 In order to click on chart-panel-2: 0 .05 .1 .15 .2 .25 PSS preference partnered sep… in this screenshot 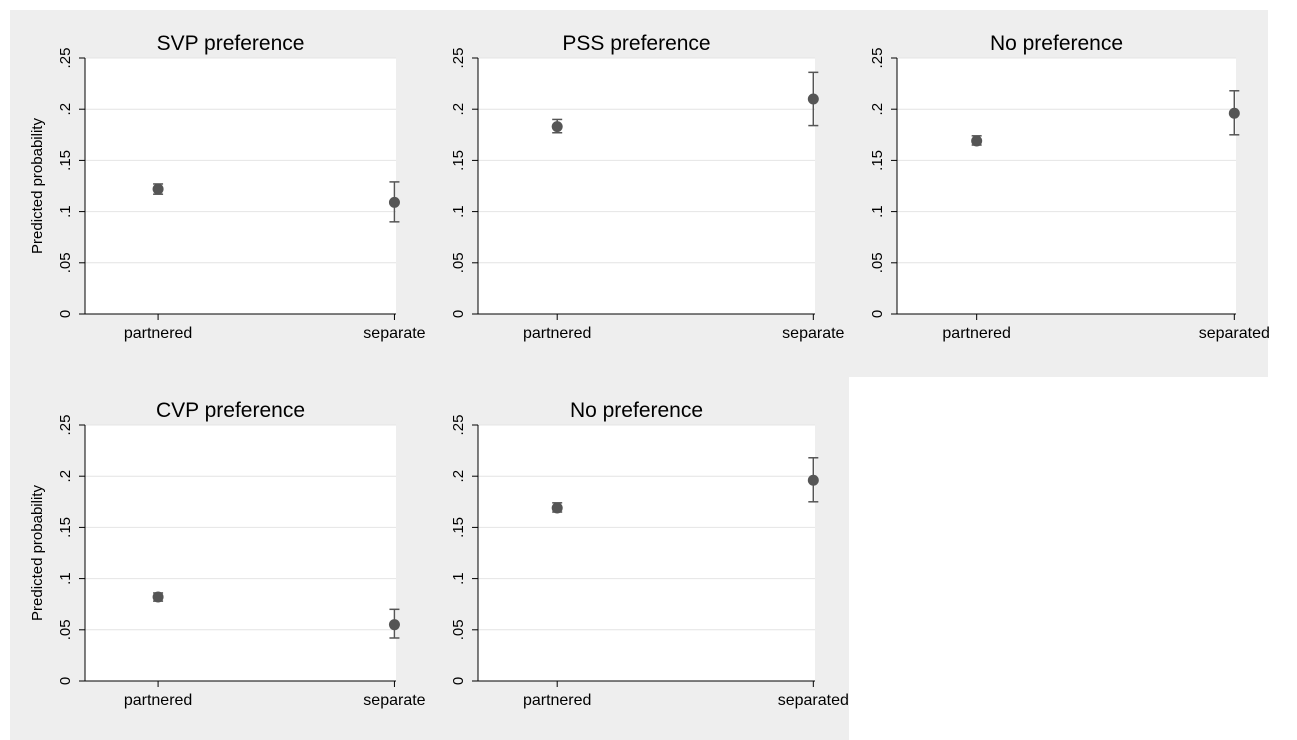, I will do `click(647, 187)`.